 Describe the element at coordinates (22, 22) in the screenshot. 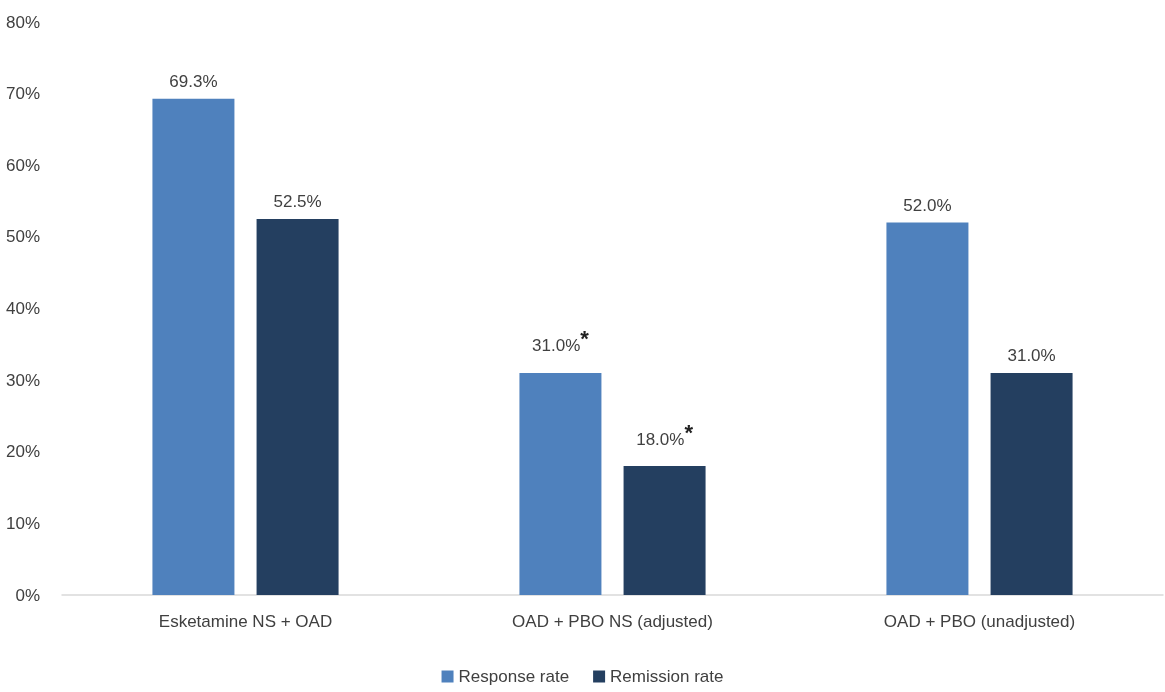

I see `y-tick-label: 80%` at that location.